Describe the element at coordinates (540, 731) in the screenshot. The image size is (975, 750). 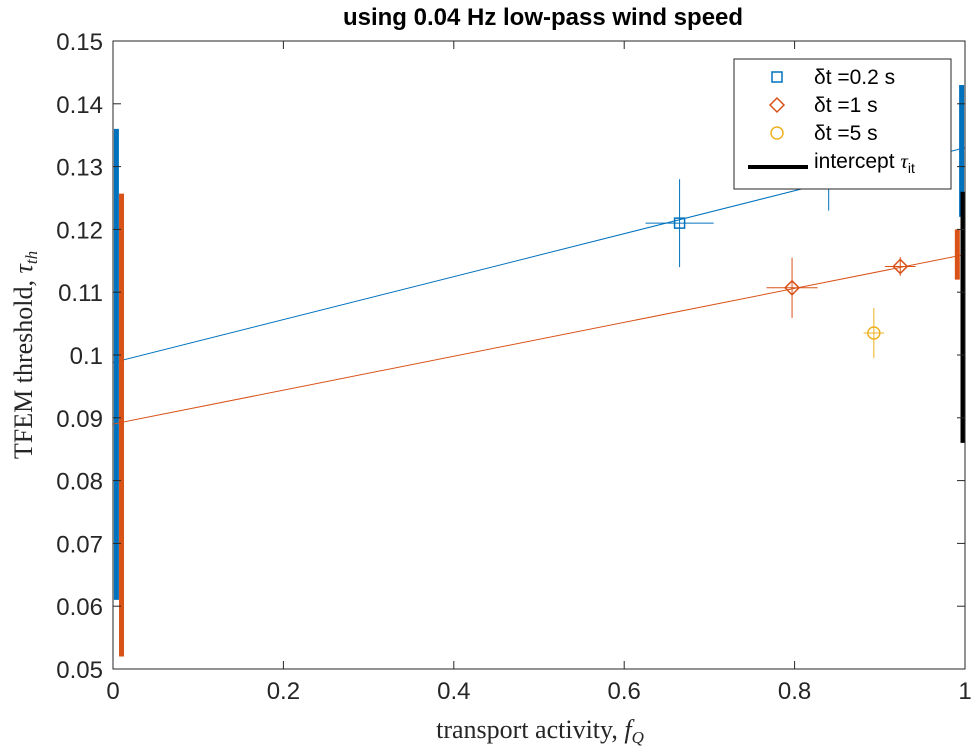
I see `x-axis-label: transport activity, fQ` at that location.